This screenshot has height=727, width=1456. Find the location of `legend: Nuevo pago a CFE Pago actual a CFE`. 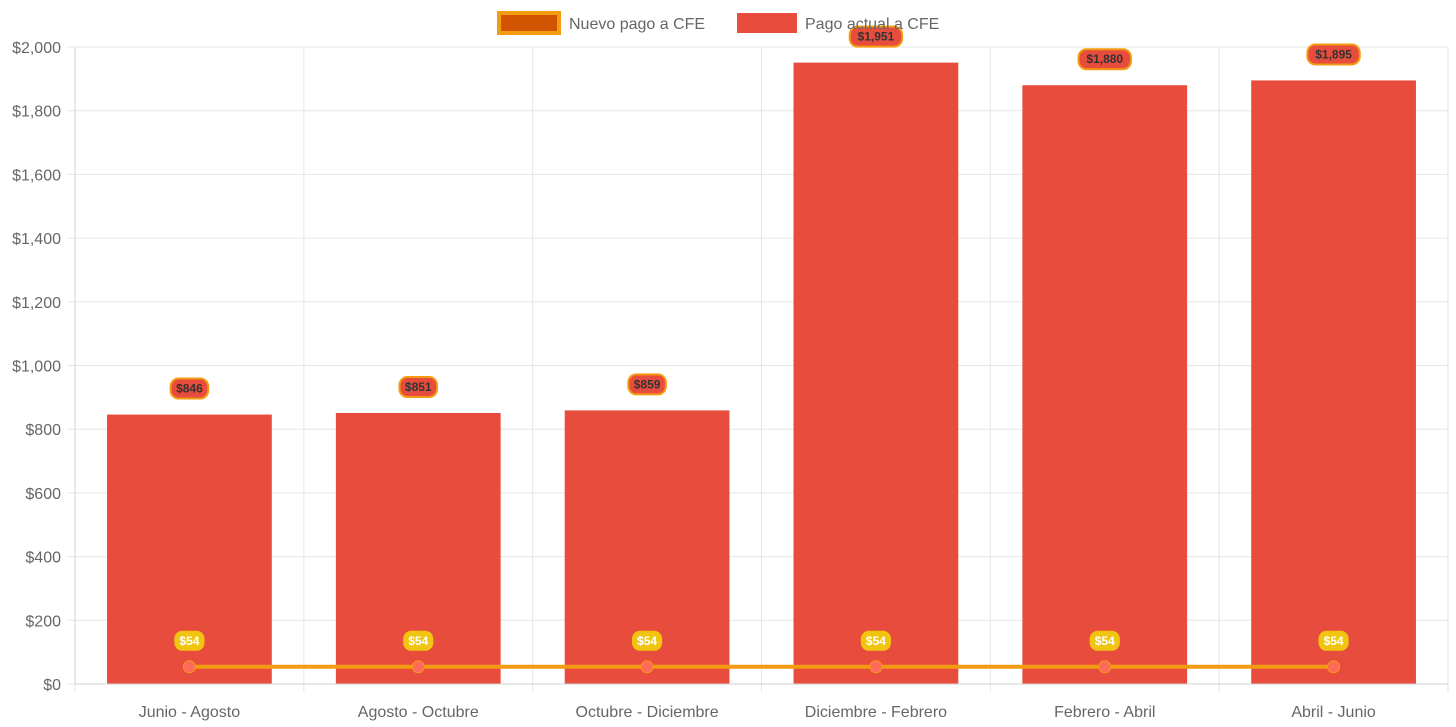

legend: Nuevo pago a CFE Pago actual a CFE is located at coordinates (718, 23).